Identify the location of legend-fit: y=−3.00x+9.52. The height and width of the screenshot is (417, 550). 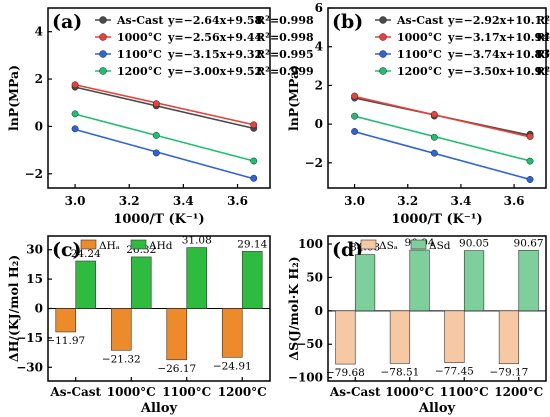
(214, 71).